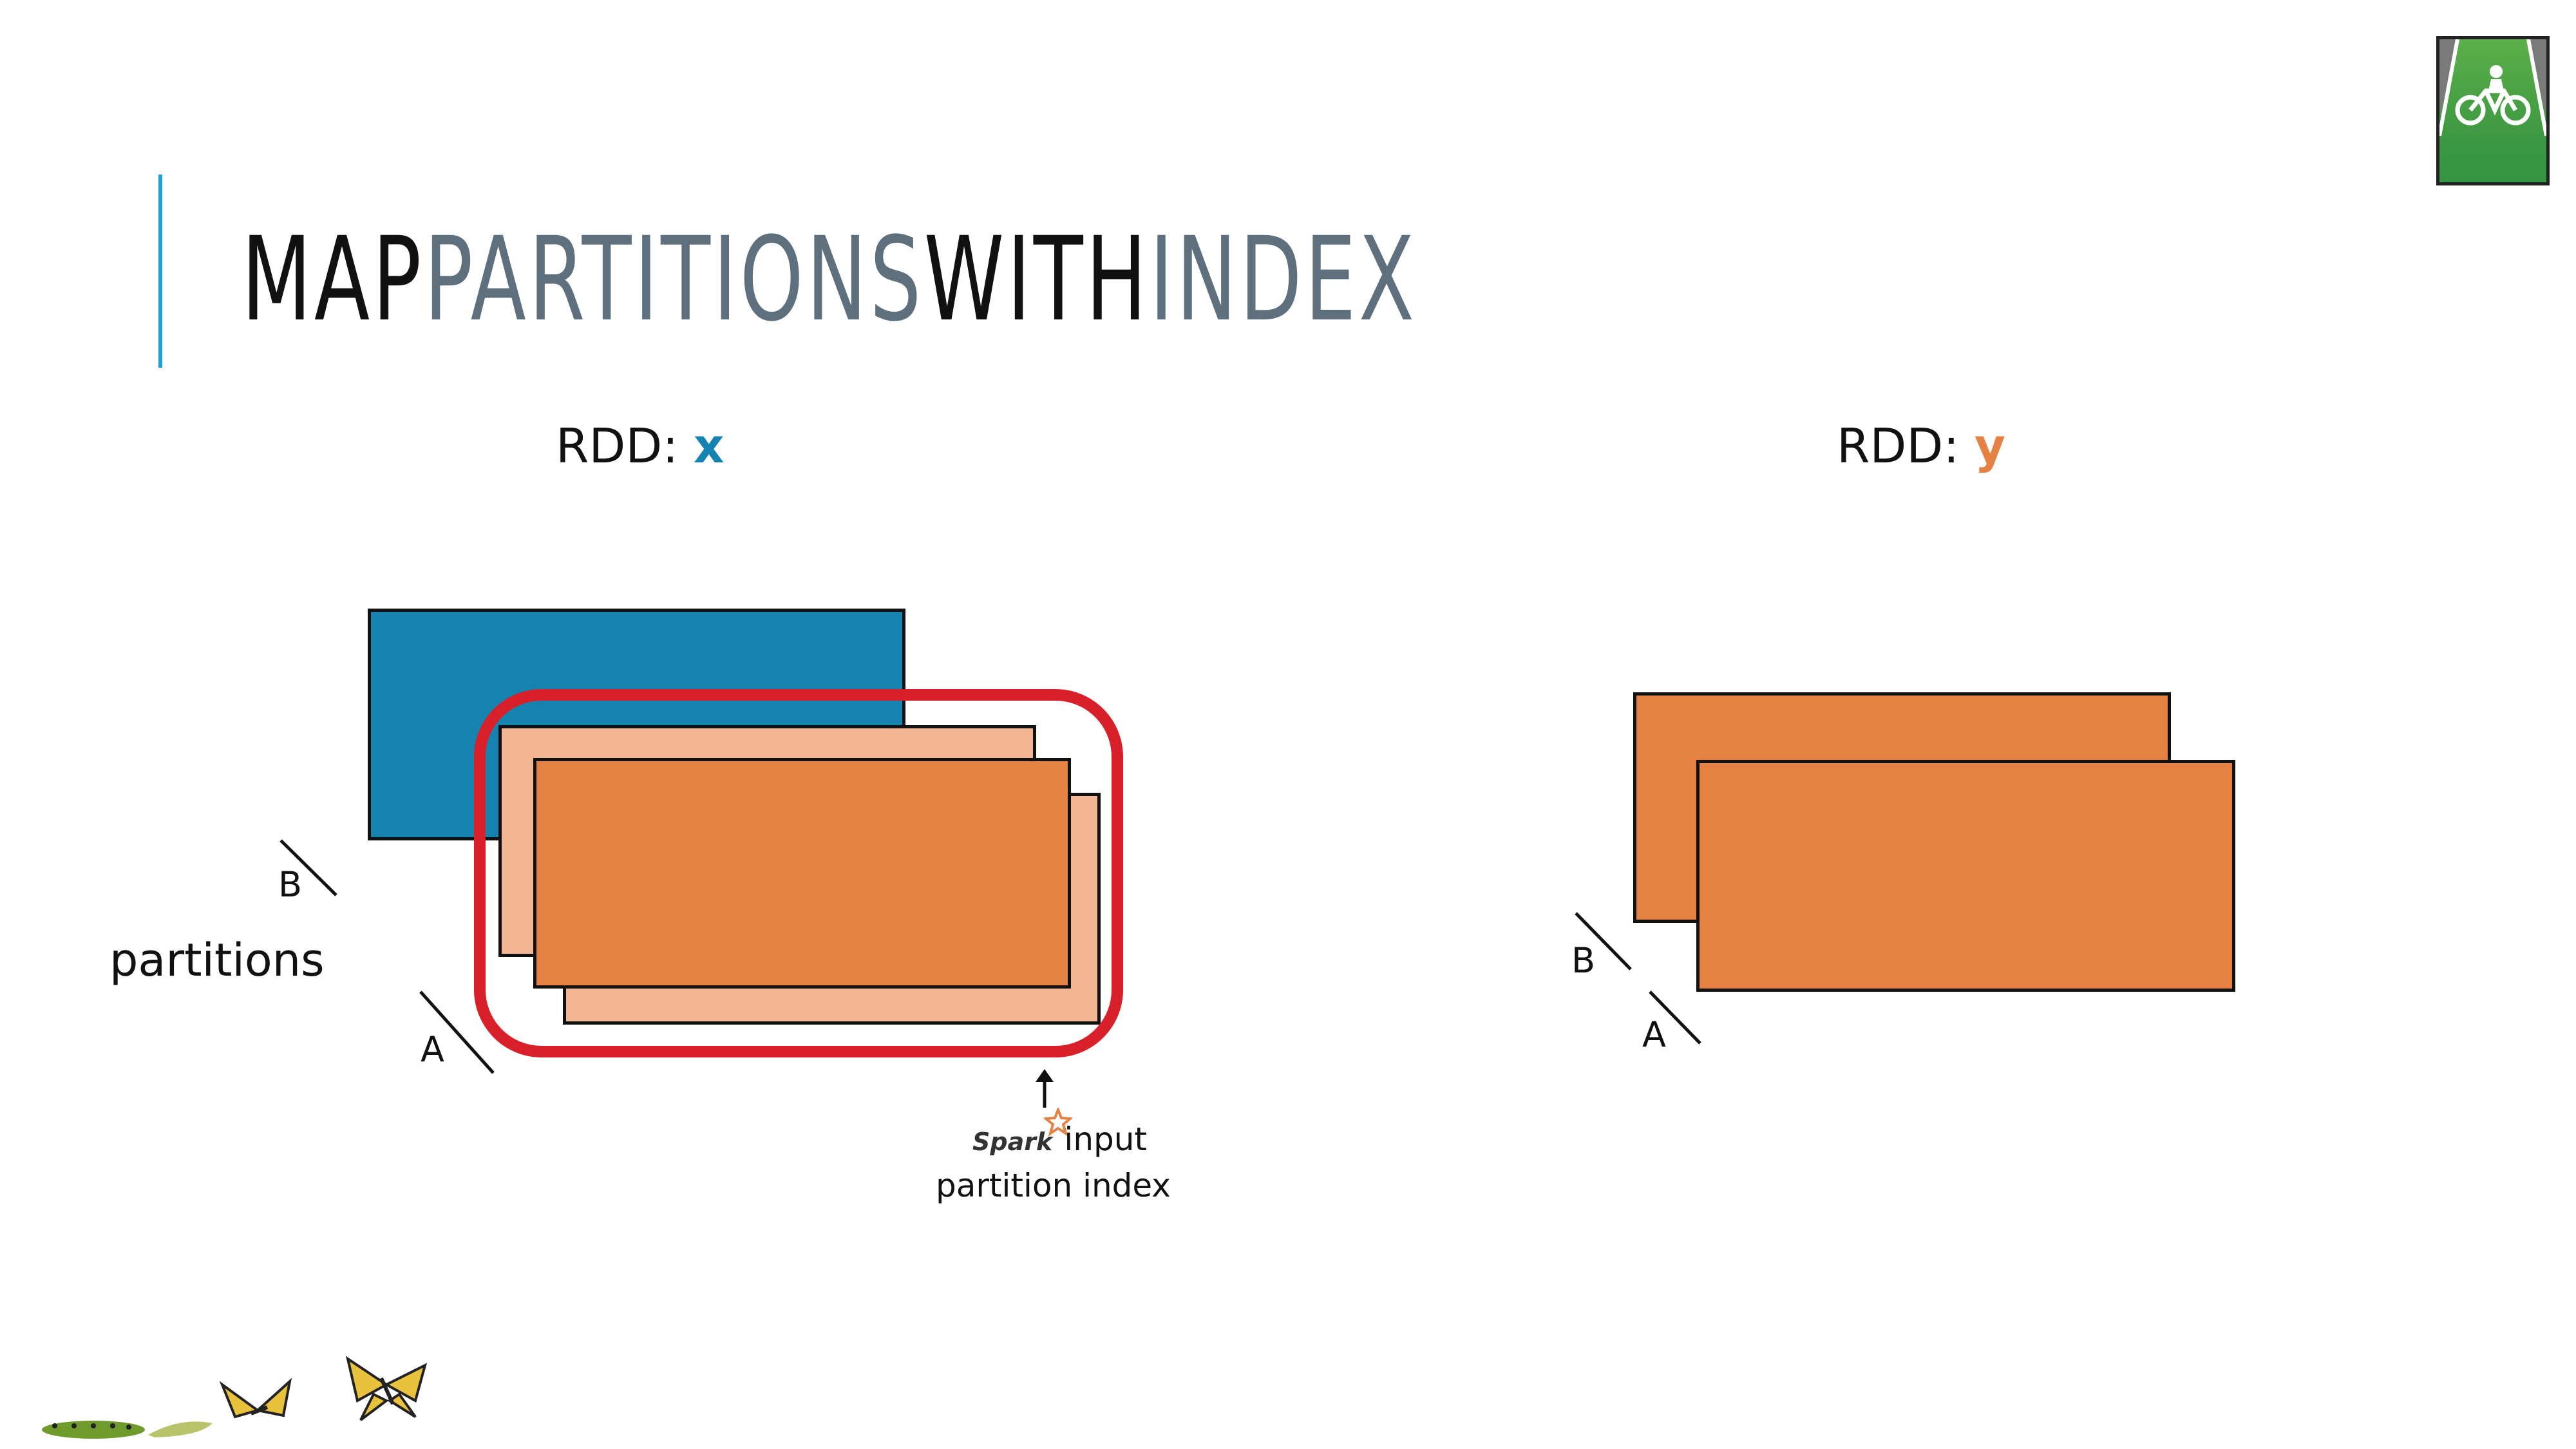  I want to click on rdd-y-label: RDD: y, so click(1921, 447).